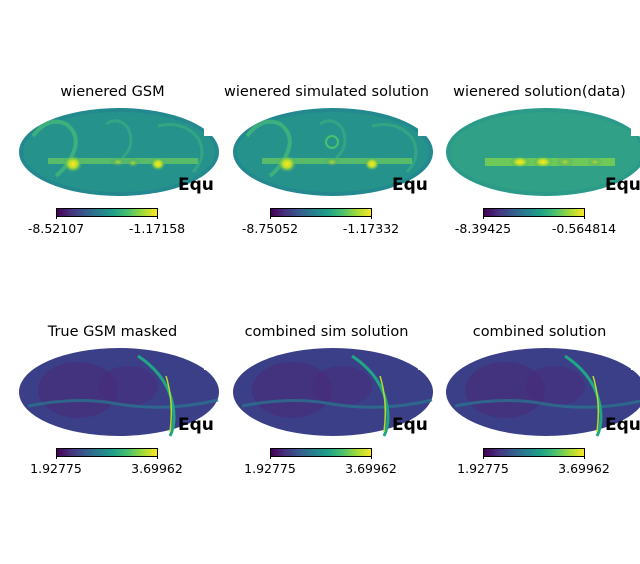 The width and height of the screenshot is (640, 564). What do you see at coordinates (56, 228) in the screenshot?
I see `colorbar-min-label: -8.52107` at bounding box center [56, 228].